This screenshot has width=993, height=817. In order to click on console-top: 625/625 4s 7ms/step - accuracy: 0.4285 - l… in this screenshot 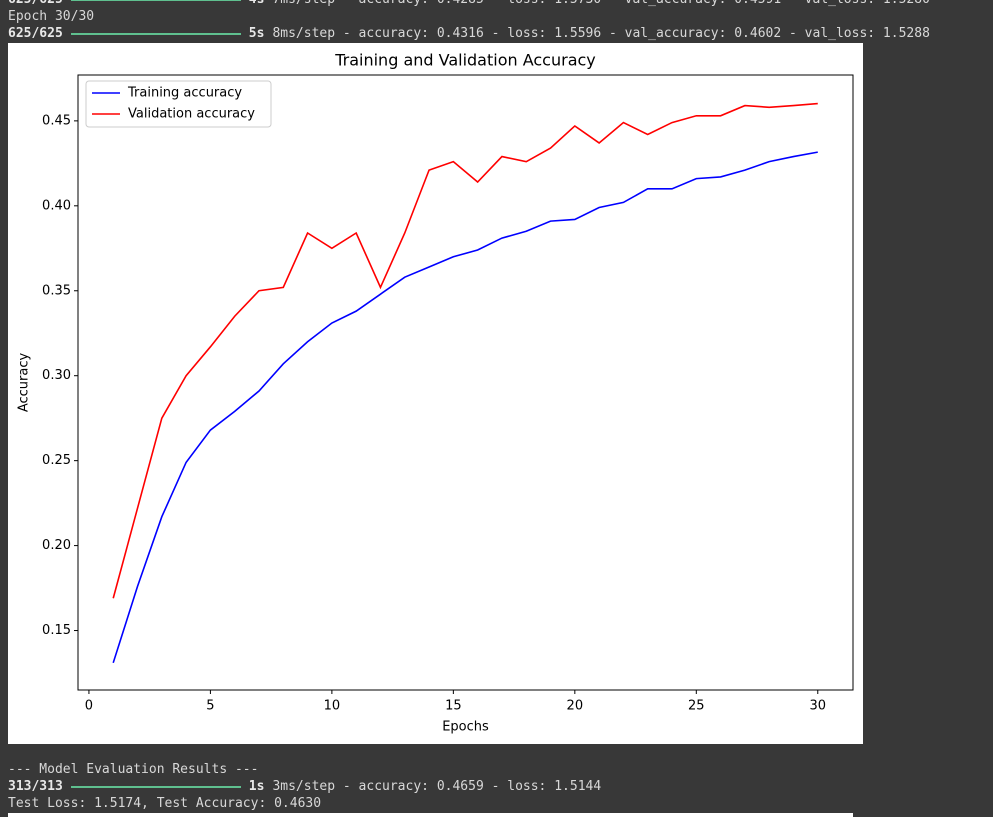, I will do `click(469, 21)`.